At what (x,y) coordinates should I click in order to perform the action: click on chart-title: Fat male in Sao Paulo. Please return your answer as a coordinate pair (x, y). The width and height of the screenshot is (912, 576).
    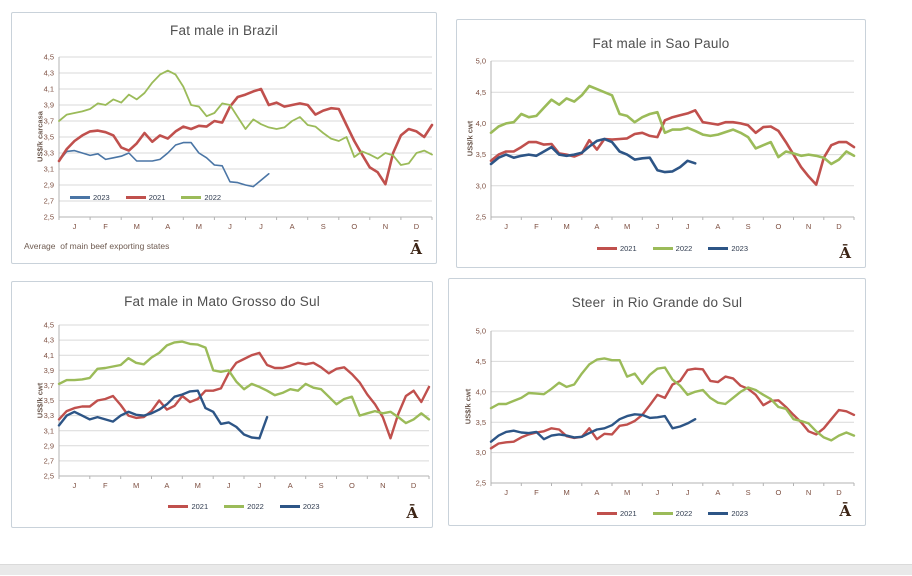
    Looking at the image, I should click on (661, 43).